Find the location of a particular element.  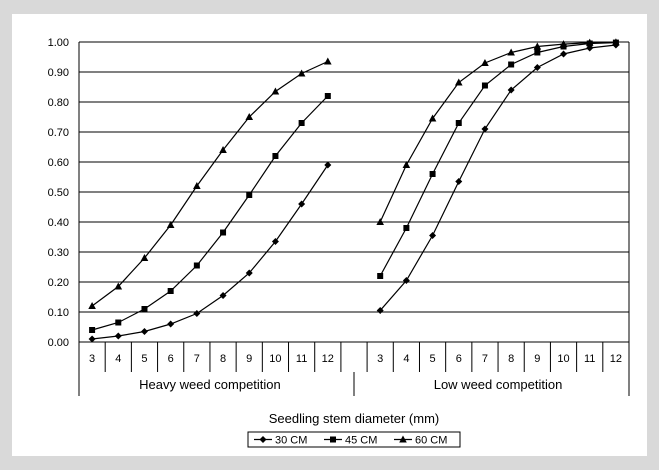

legend-label: 30 CM is located at coordinates (291, 441).